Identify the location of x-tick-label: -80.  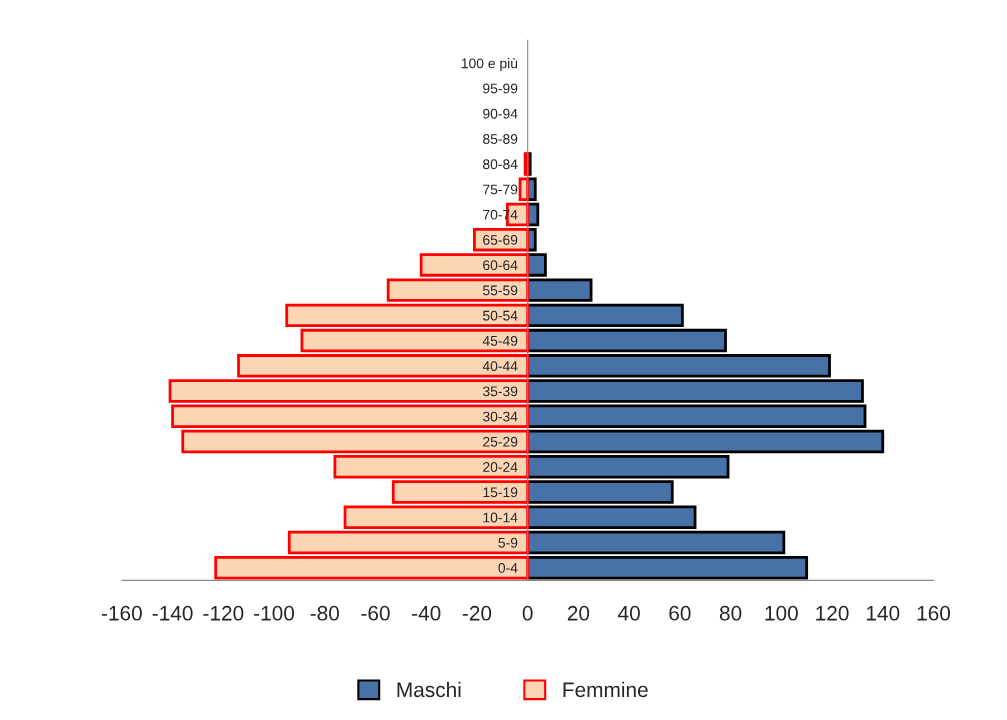
(324, 613).